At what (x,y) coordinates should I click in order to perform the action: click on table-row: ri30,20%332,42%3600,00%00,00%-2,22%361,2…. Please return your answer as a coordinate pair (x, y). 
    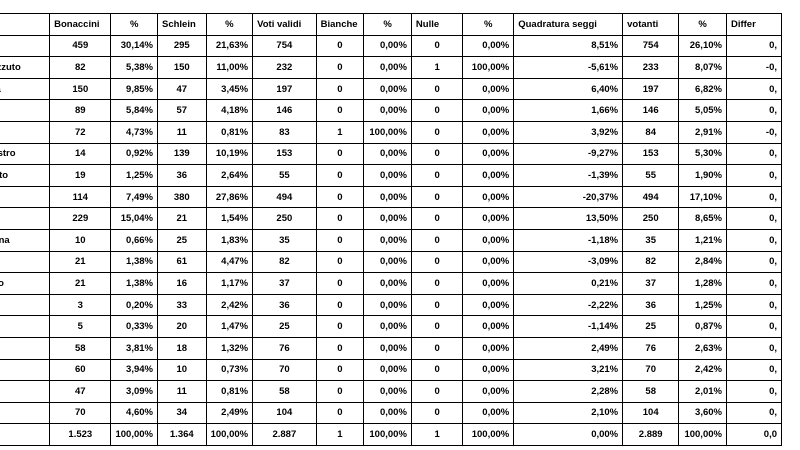
    Looking at the image, I should click on (391, 305).